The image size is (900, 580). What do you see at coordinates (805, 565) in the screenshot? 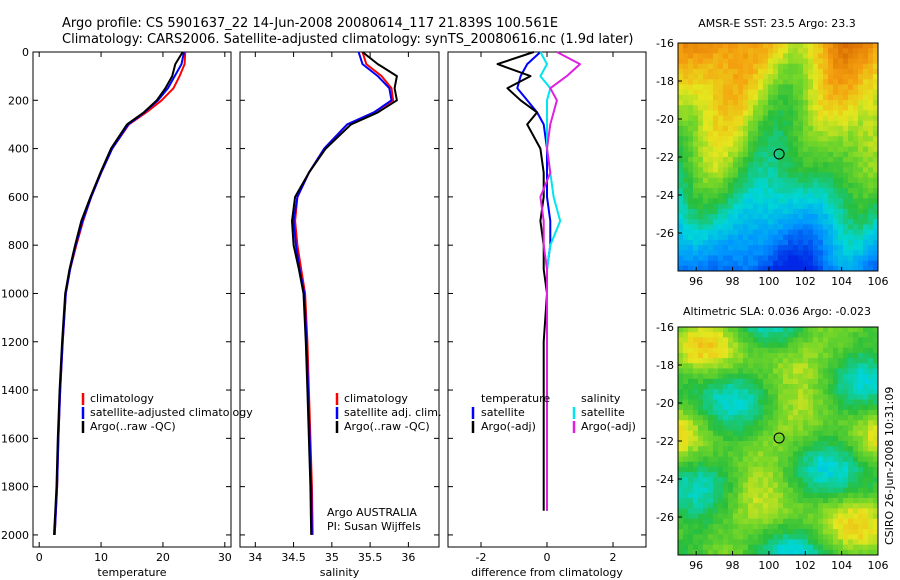
I see `x-tick-label: 102` at bounding box center [805, 565].